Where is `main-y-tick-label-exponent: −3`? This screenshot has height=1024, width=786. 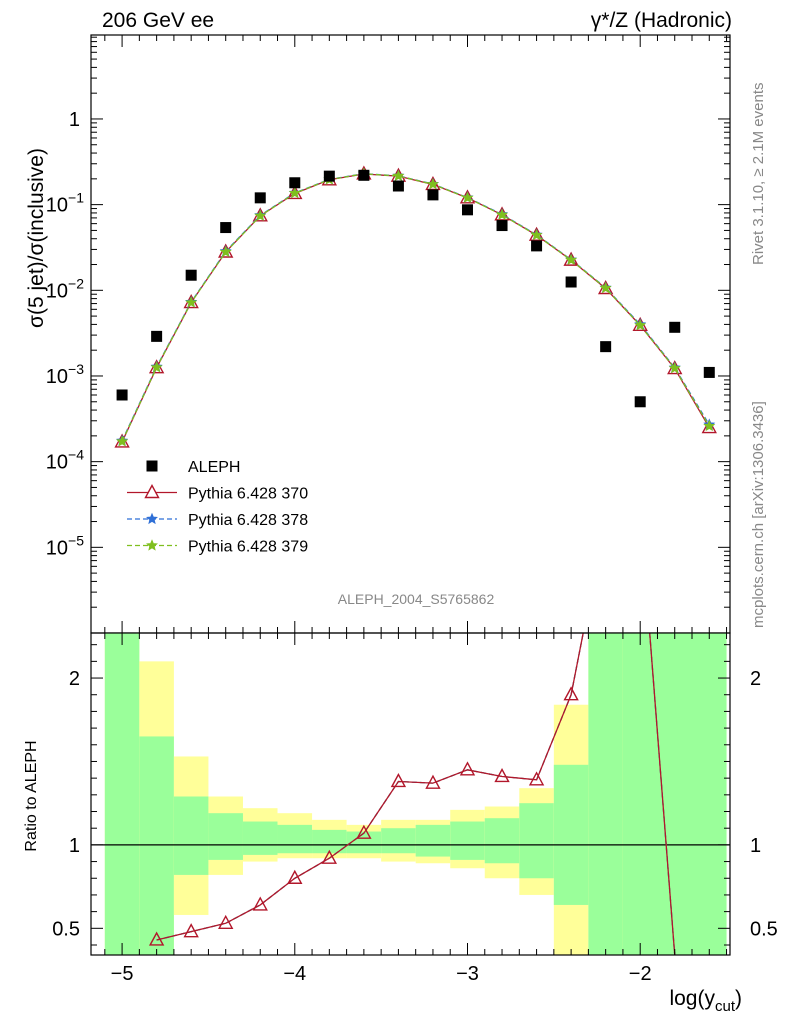 main-y-tick-label-exponent: −3 is located at coordinates (76, 369).